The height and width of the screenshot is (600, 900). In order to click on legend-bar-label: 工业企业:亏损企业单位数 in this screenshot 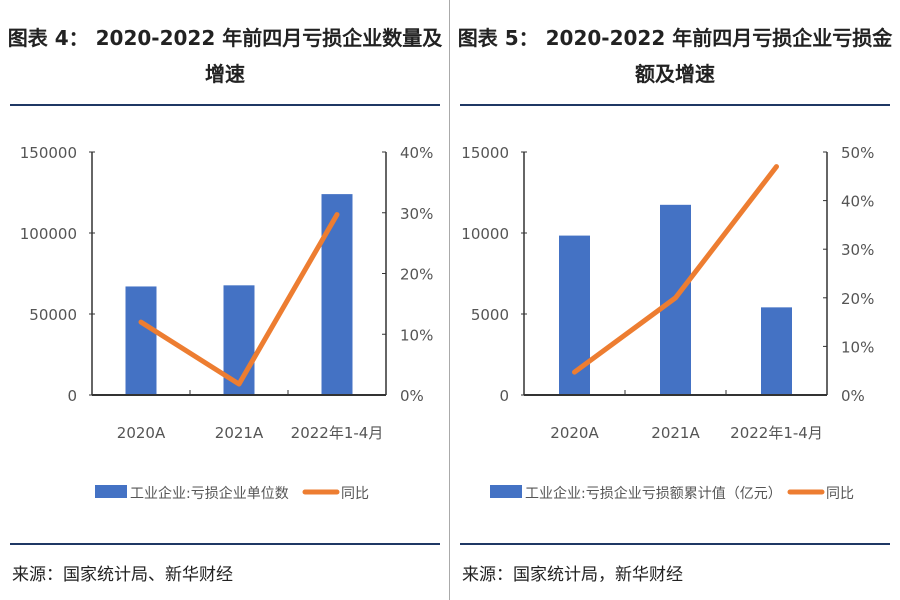, I will do `click(209, 493)`.